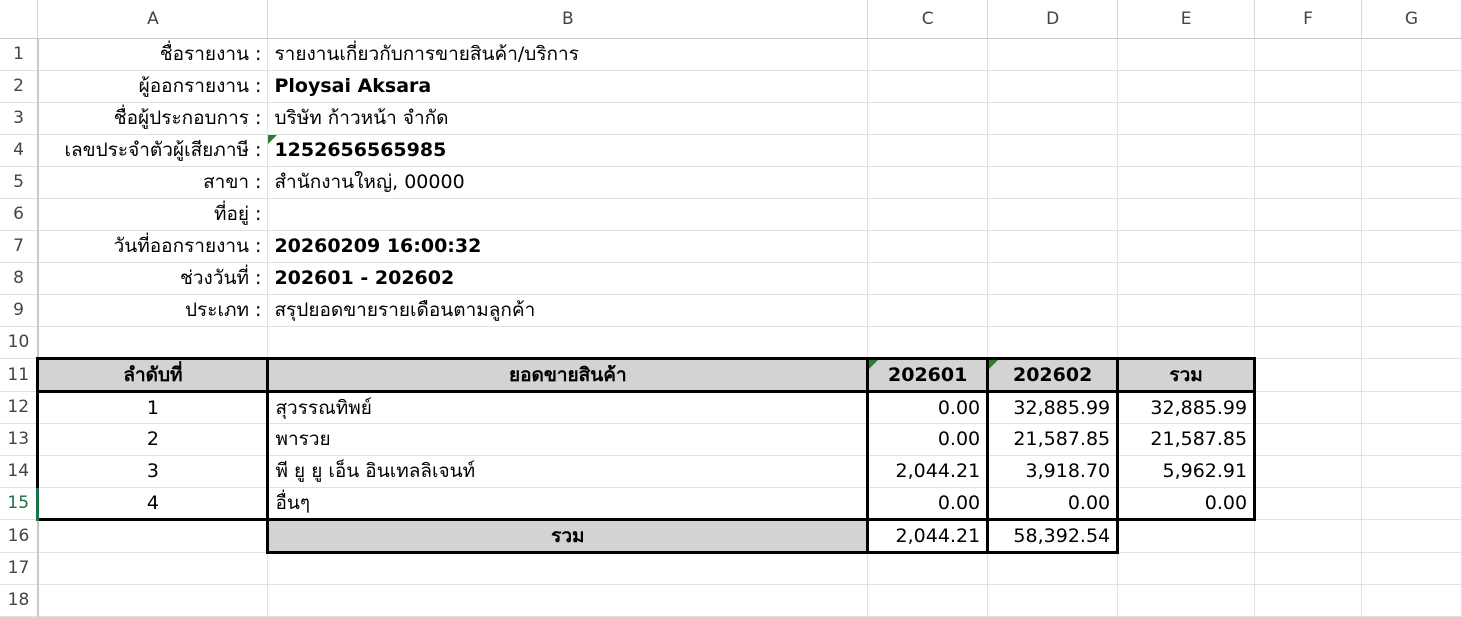 The image size is (1462, 617). What do you see at coordinates (1308, 342) in the screenshot?
I see `cell-F10` at bounding box center [1308, 342].